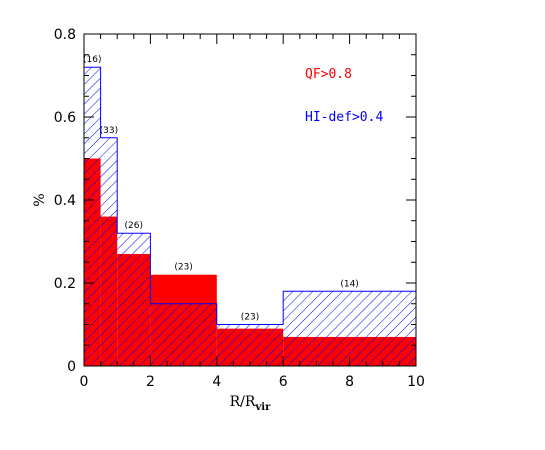 This screenshot has height=450, width=545. What do you see at coordinates (349, 382) in the screenshot?
I see `x-tick-label: 8` at bounding box center [349, 382].